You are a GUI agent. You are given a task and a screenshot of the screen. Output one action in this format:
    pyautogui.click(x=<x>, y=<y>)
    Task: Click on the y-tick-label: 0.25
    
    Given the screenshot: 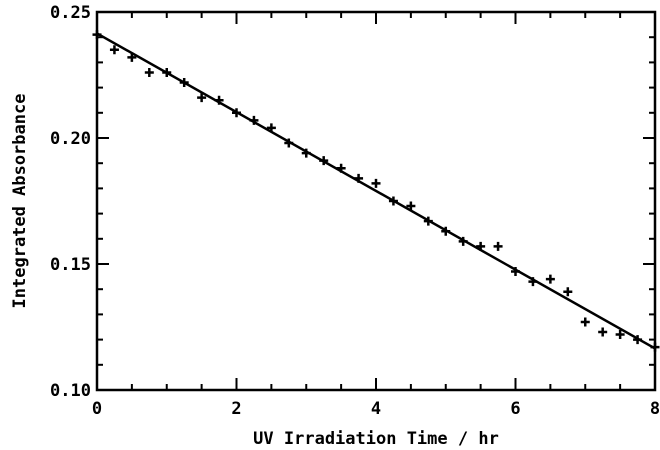 What is the action you would take?
    pyautogui.click(x=70, y=13)
    